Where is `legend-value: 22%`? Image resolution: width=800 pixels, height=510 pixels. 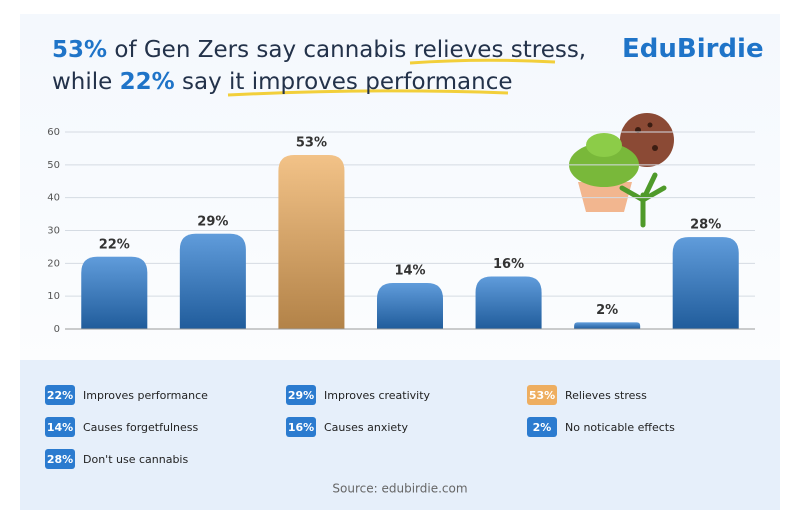 legend-value: 22% is located at coordinates (60, 395).